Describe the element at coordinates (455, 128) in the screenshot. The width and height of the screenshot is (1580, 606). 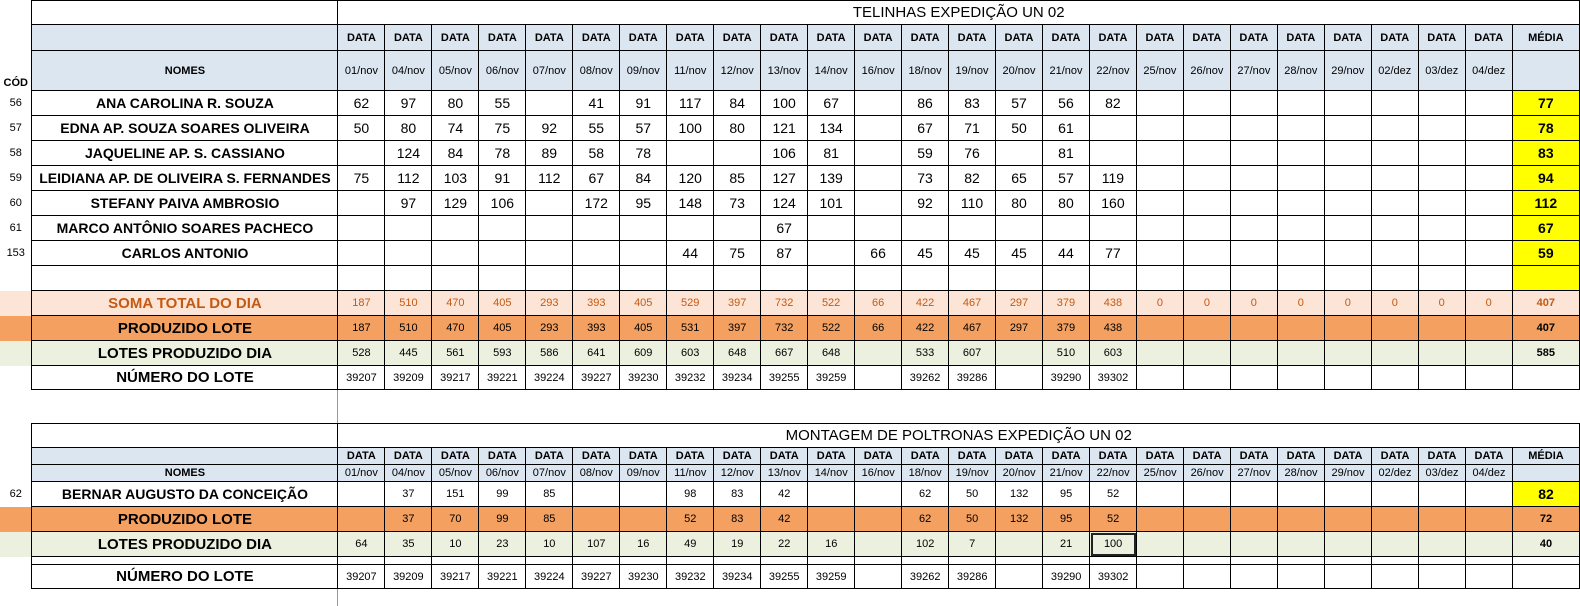
I see `value-cell: 74` at that location.